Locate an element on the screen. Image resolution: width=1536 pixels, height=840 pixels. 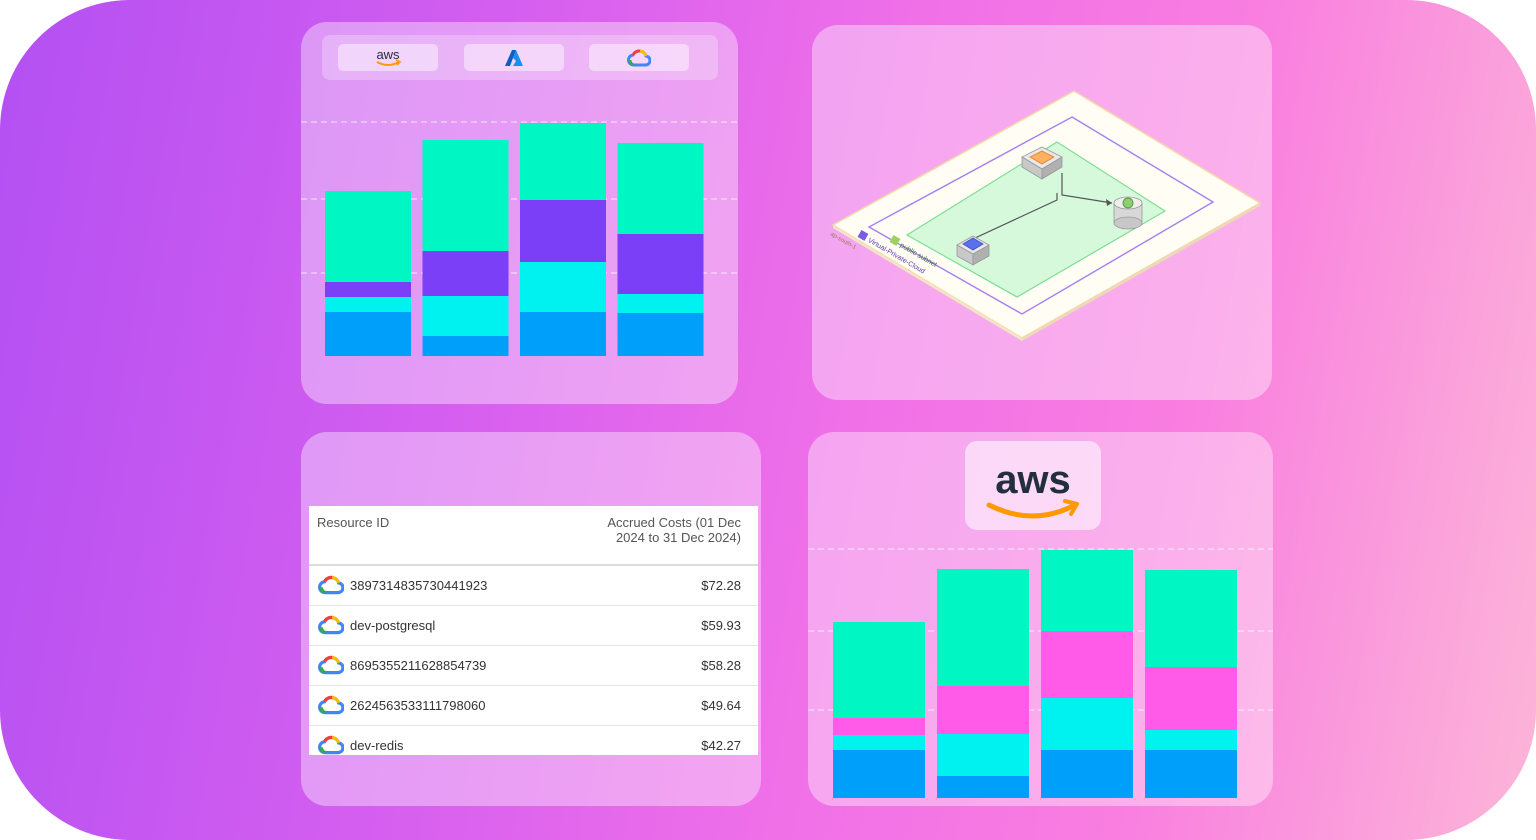
resource-id: 2624563533111798060 is located at coordinates (418, 705).